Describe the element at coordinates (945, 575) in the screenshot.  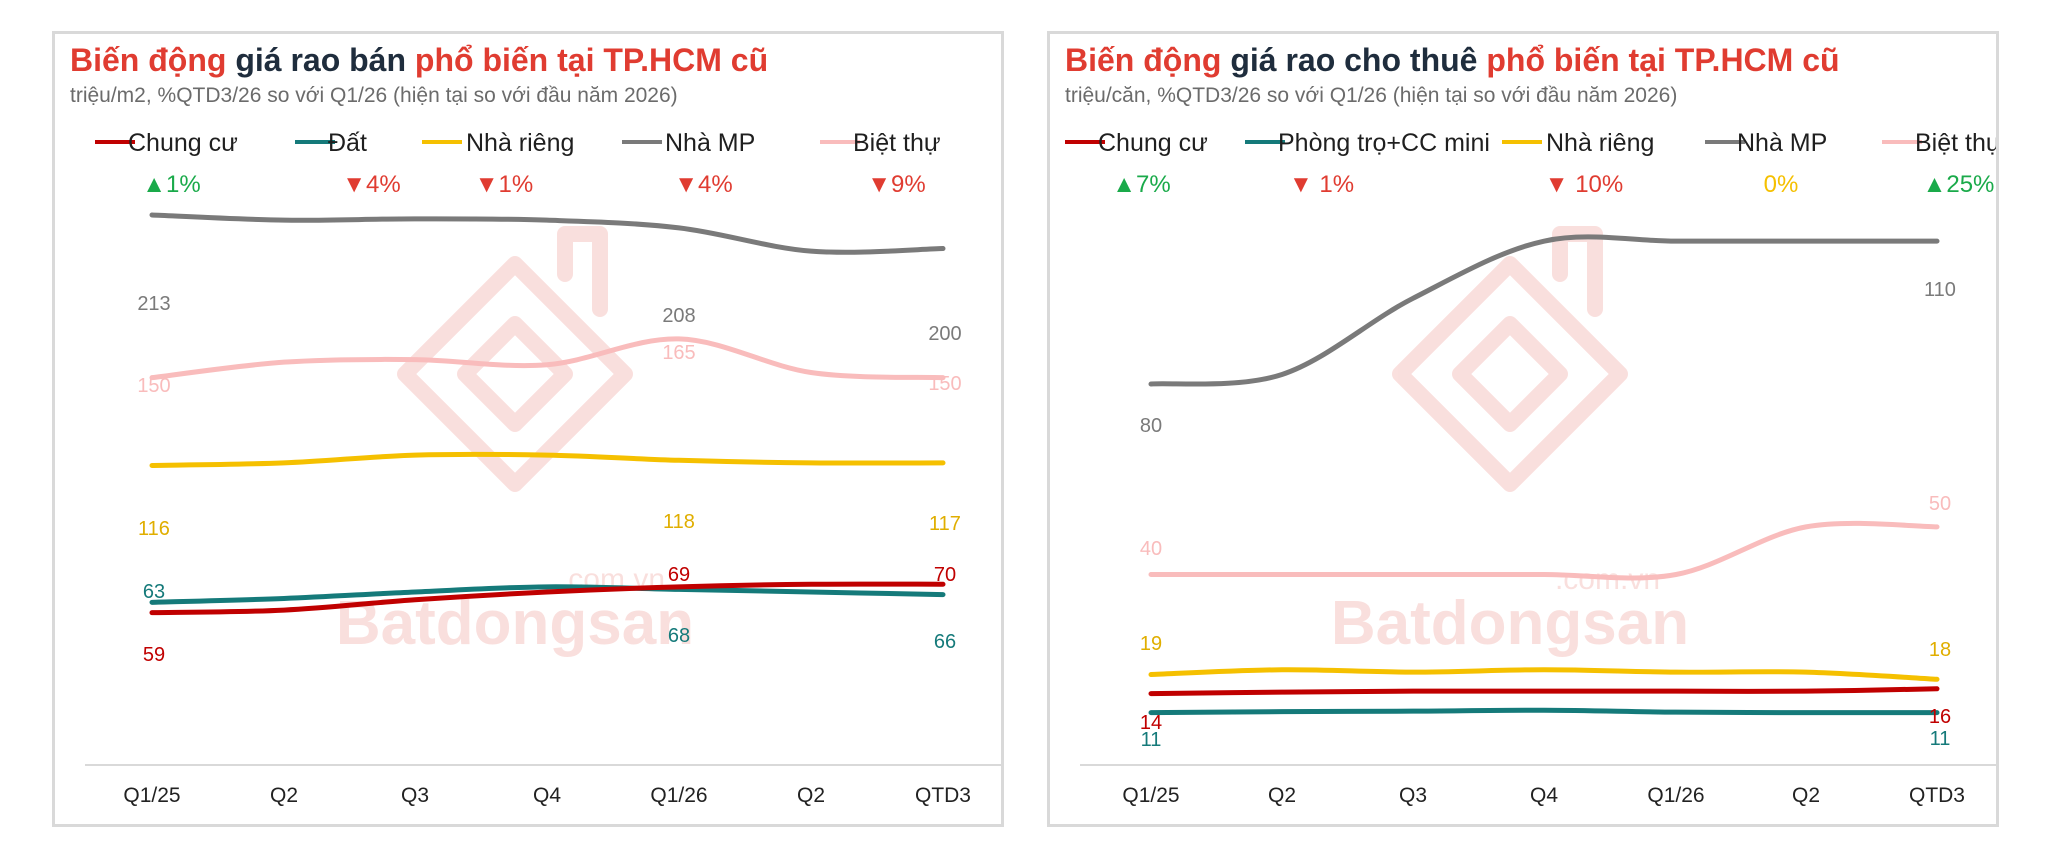
I see `data-label-chung-cu: 70` at that location.